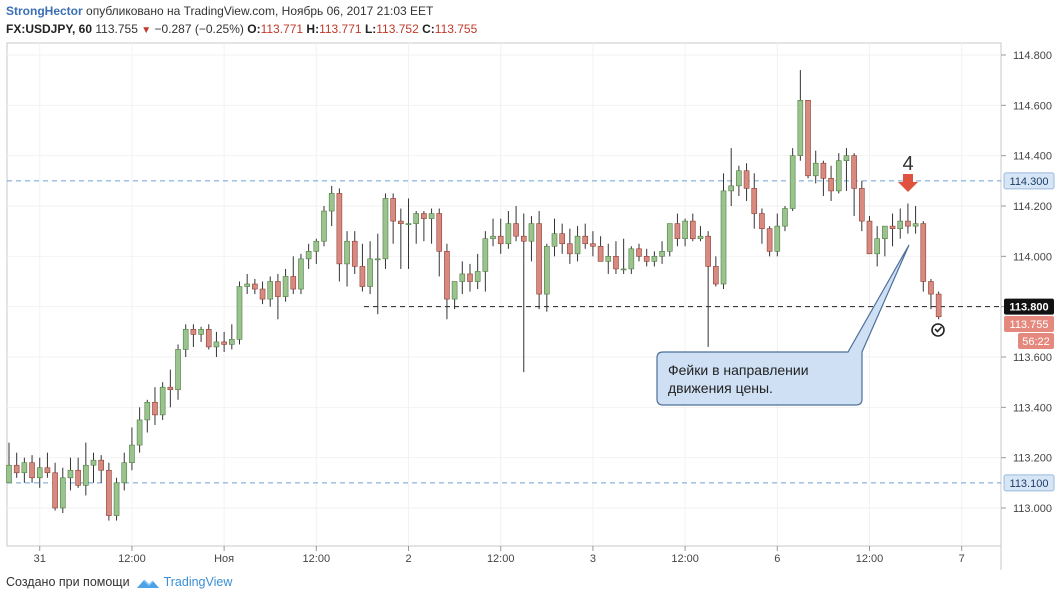 This screenshot has width=1062, height=602. I want to click on open-value: 113.771, so click(282, 29).